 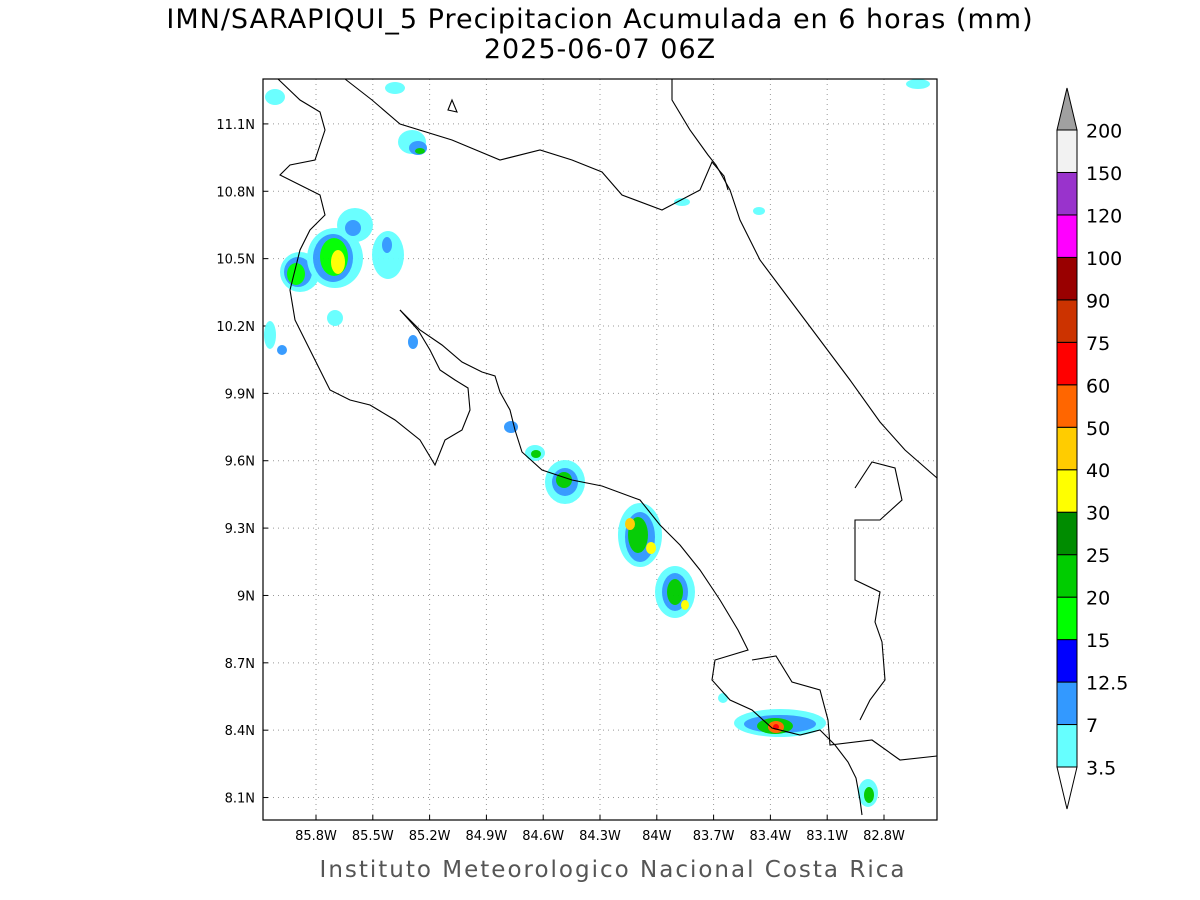 I want to click on colorbar-label: 200, so click(x=1104, y=132).